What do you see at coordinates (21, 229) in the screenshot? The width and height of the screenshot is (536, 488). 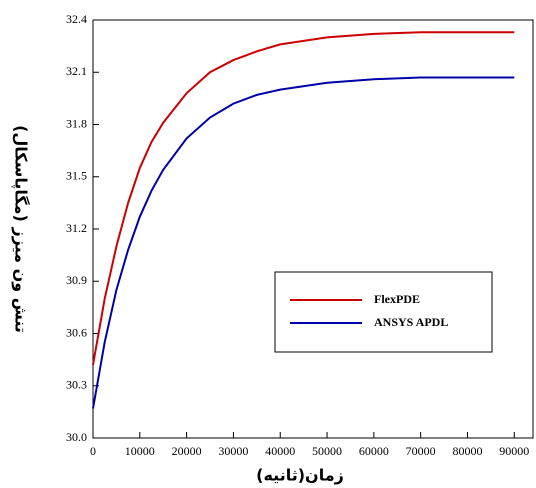 I see `y-axis-title: تنش ون میزز (مگاپاسکال)` at bounding box center [21, 229].